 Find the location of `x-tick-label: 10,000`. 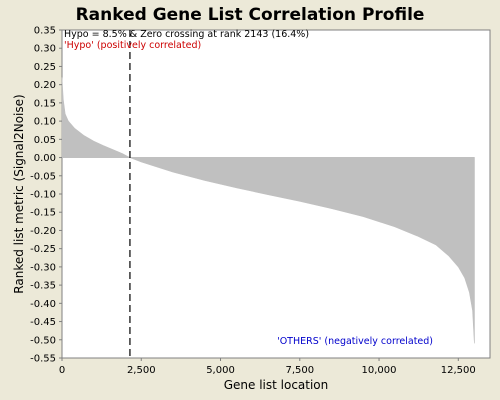

x-tick-label: 10,000 is located at coordinates (379, 370).